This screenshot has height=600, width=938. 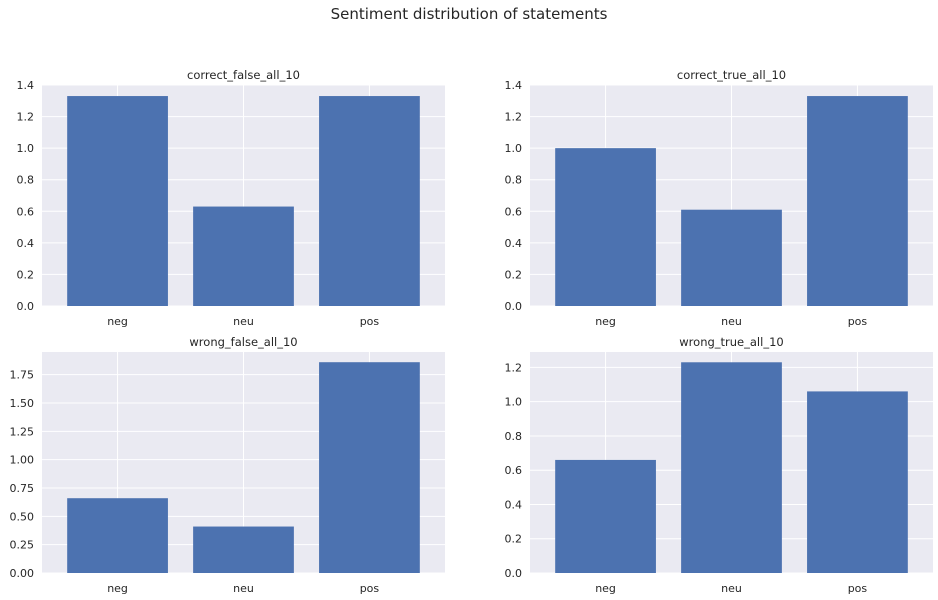 What do you see at coordinates (22, 375) in the screenshot?
I see `y-tick-label: 1.75` at bounding box center [22, 375].